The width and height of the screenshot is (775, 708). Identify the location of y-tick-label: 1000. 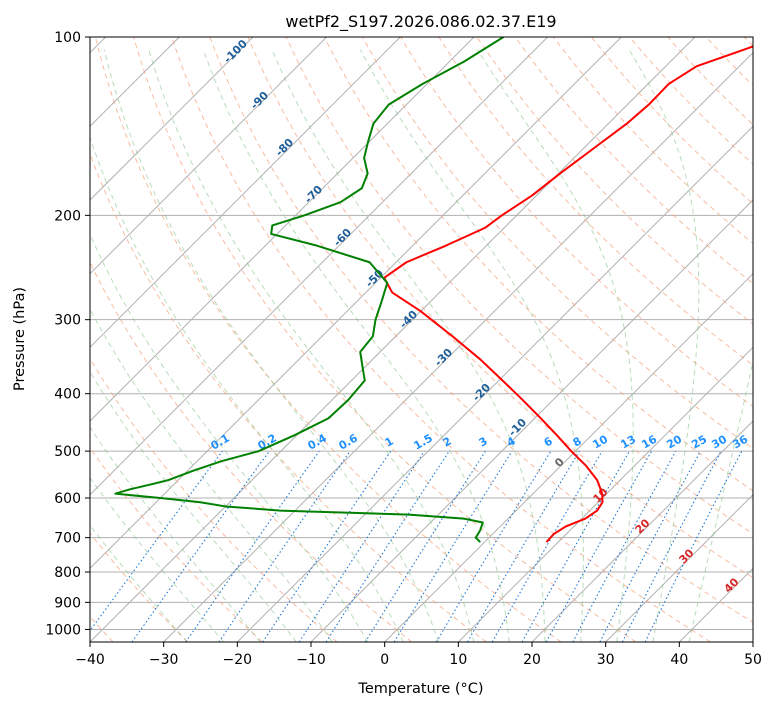
(63, 630).